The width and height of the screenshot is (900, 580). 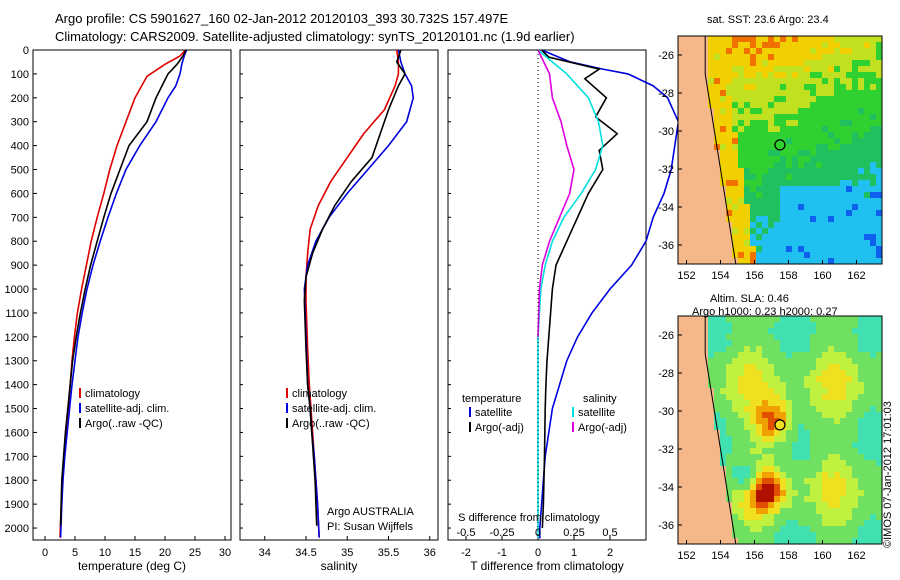 What do you see at coordinates (720, 276) in the screenshot?
I see `x-tick-label: 154` at bounding box center [720, 276].